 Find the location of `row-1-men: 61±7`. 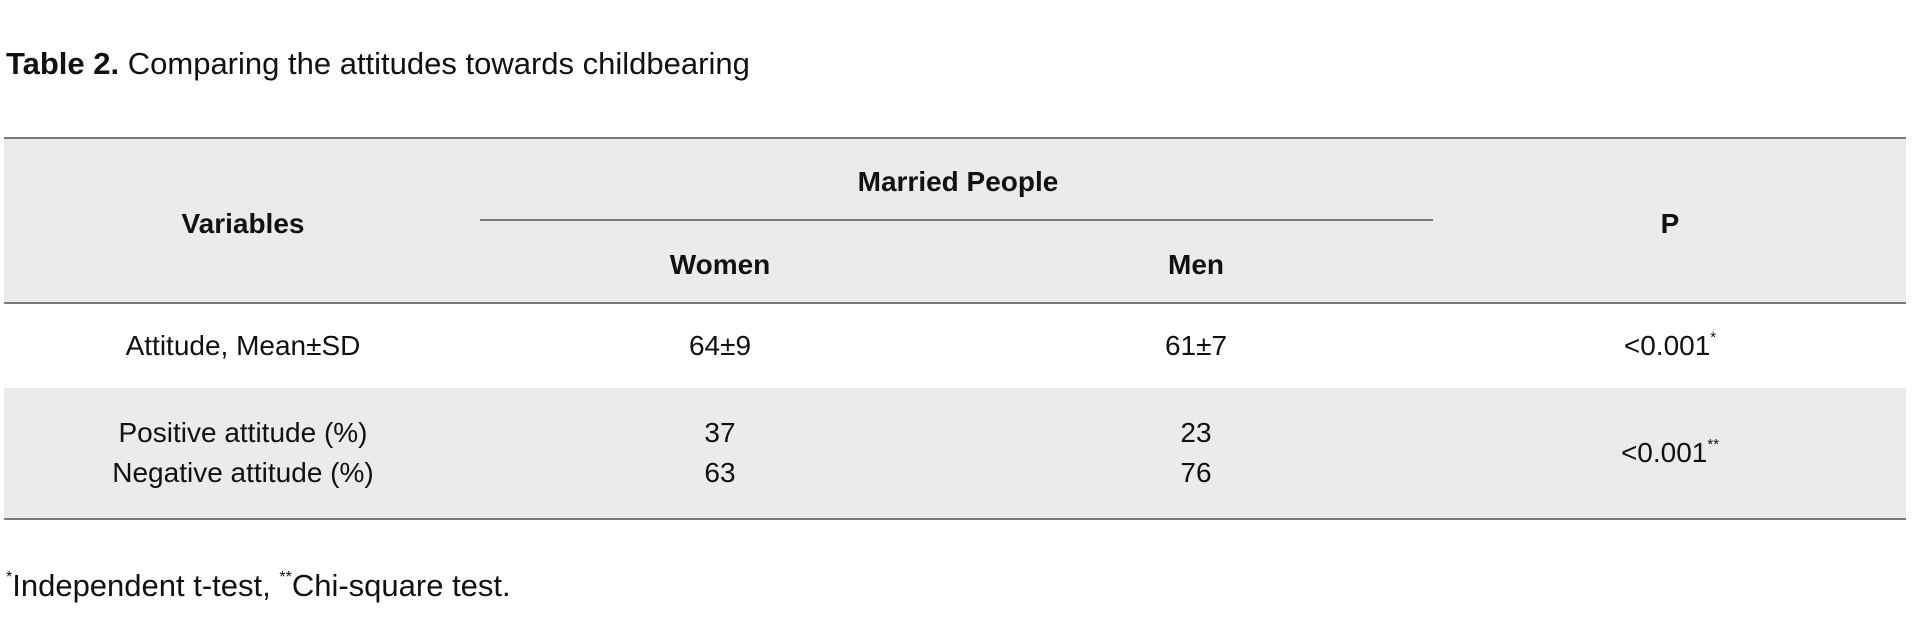

row-1-men: 61±7 is located at coordinates (1196, 345).